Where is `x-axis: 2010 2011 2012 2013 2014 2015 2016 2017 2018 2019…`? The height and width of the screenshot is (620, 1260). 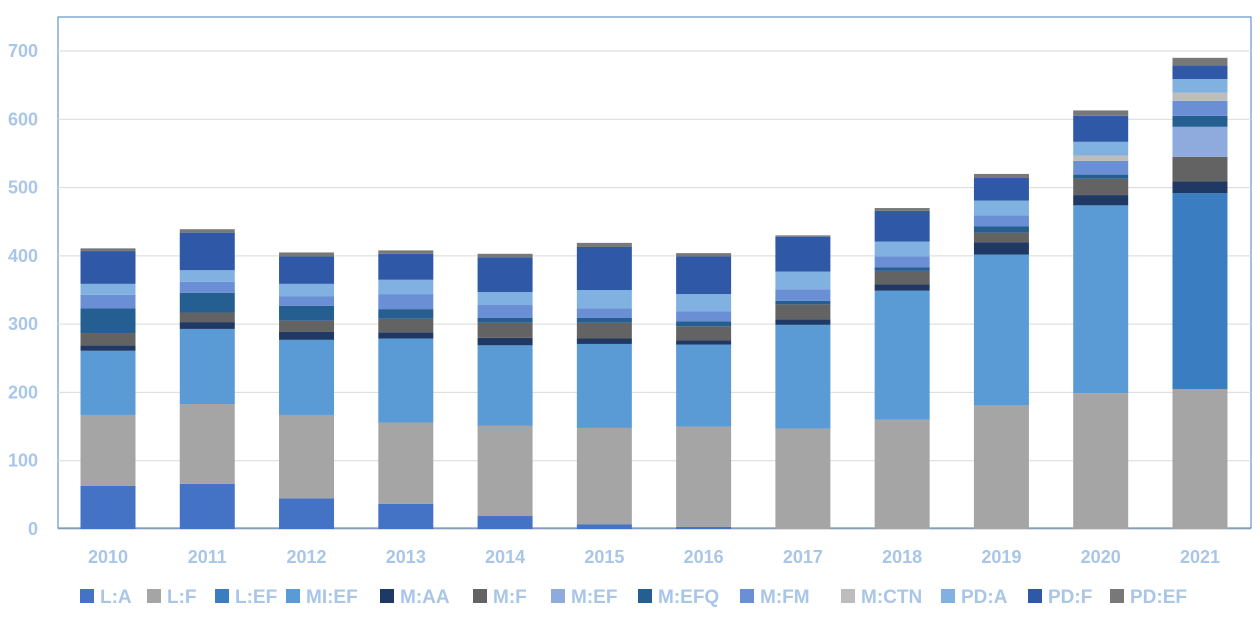
x-axis: 2010 2011 2012 2013 2014 2015 2016 2017 2018 2019… is located at coordinates (654, 557).